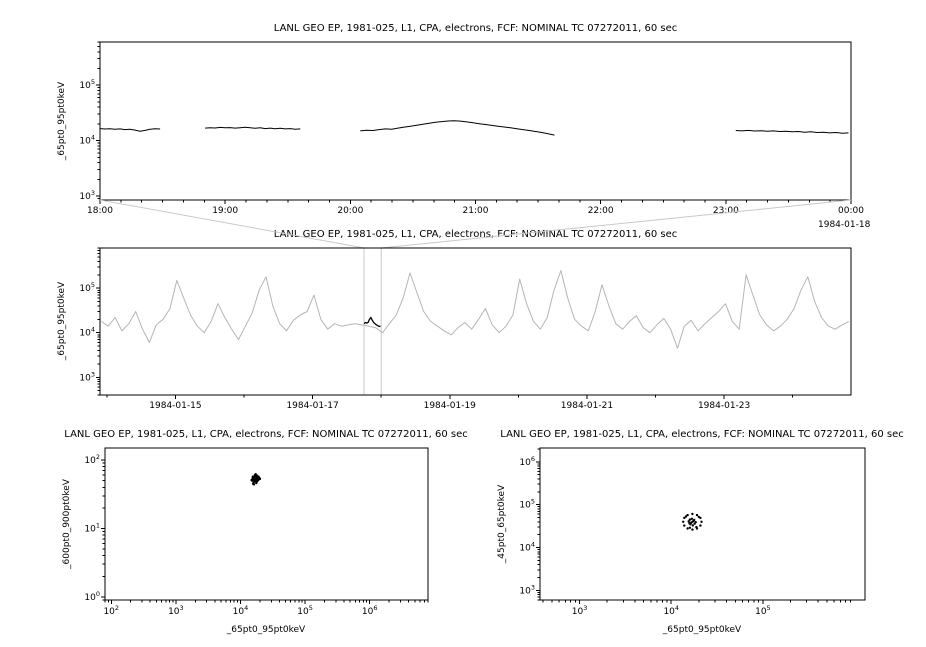 This screenshot has height=647, width=926. What do you see at coordinates (312, 406) in the screenshot?
I see `svg-text: 1984-01-17` at bounding box center [312, 406].